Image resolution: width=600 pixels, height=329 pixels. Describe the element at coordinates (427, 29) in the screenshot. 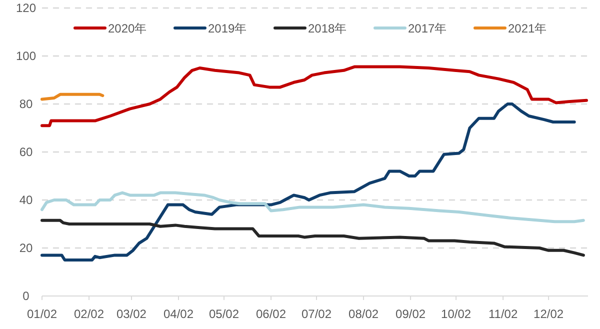

I see `legend-label: 2017年` at that location.